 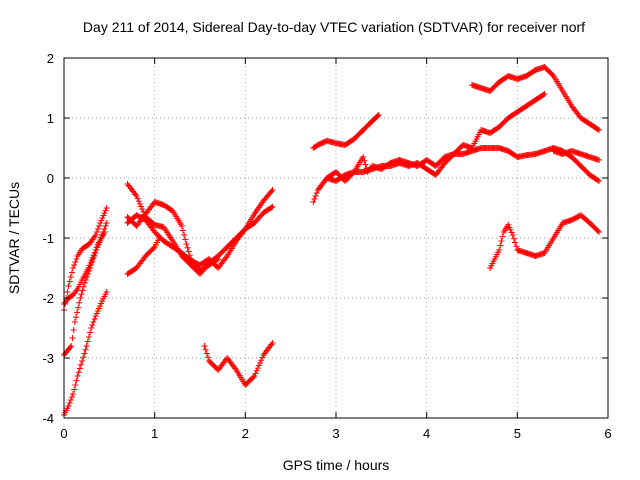 I want to click on x-tick-label: 2, so click(x=245, y=433).